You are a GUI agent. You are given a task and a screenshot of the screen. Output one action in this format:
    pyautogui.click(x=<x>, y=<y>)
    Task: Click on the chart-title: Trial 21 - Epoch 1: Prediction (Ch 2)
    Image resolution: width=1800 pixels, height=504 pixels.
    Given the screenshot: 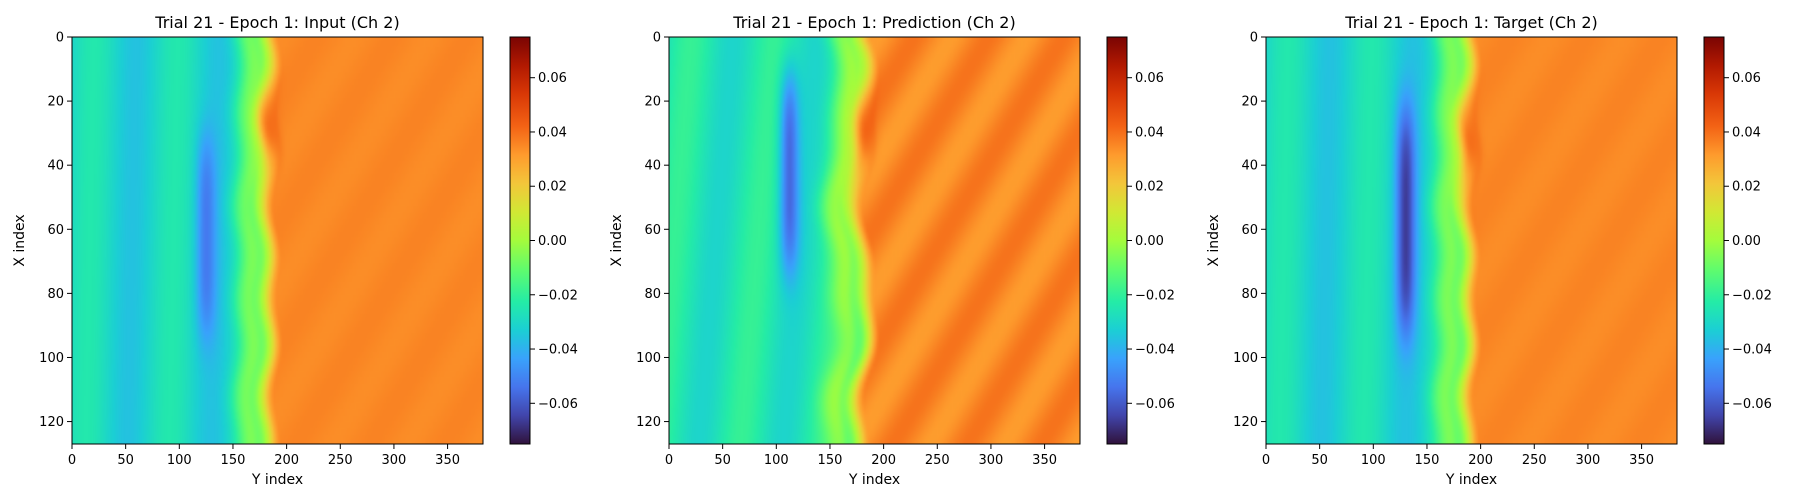 What is the action you would take?
    pyautogui.click(x=873, y=22)
    